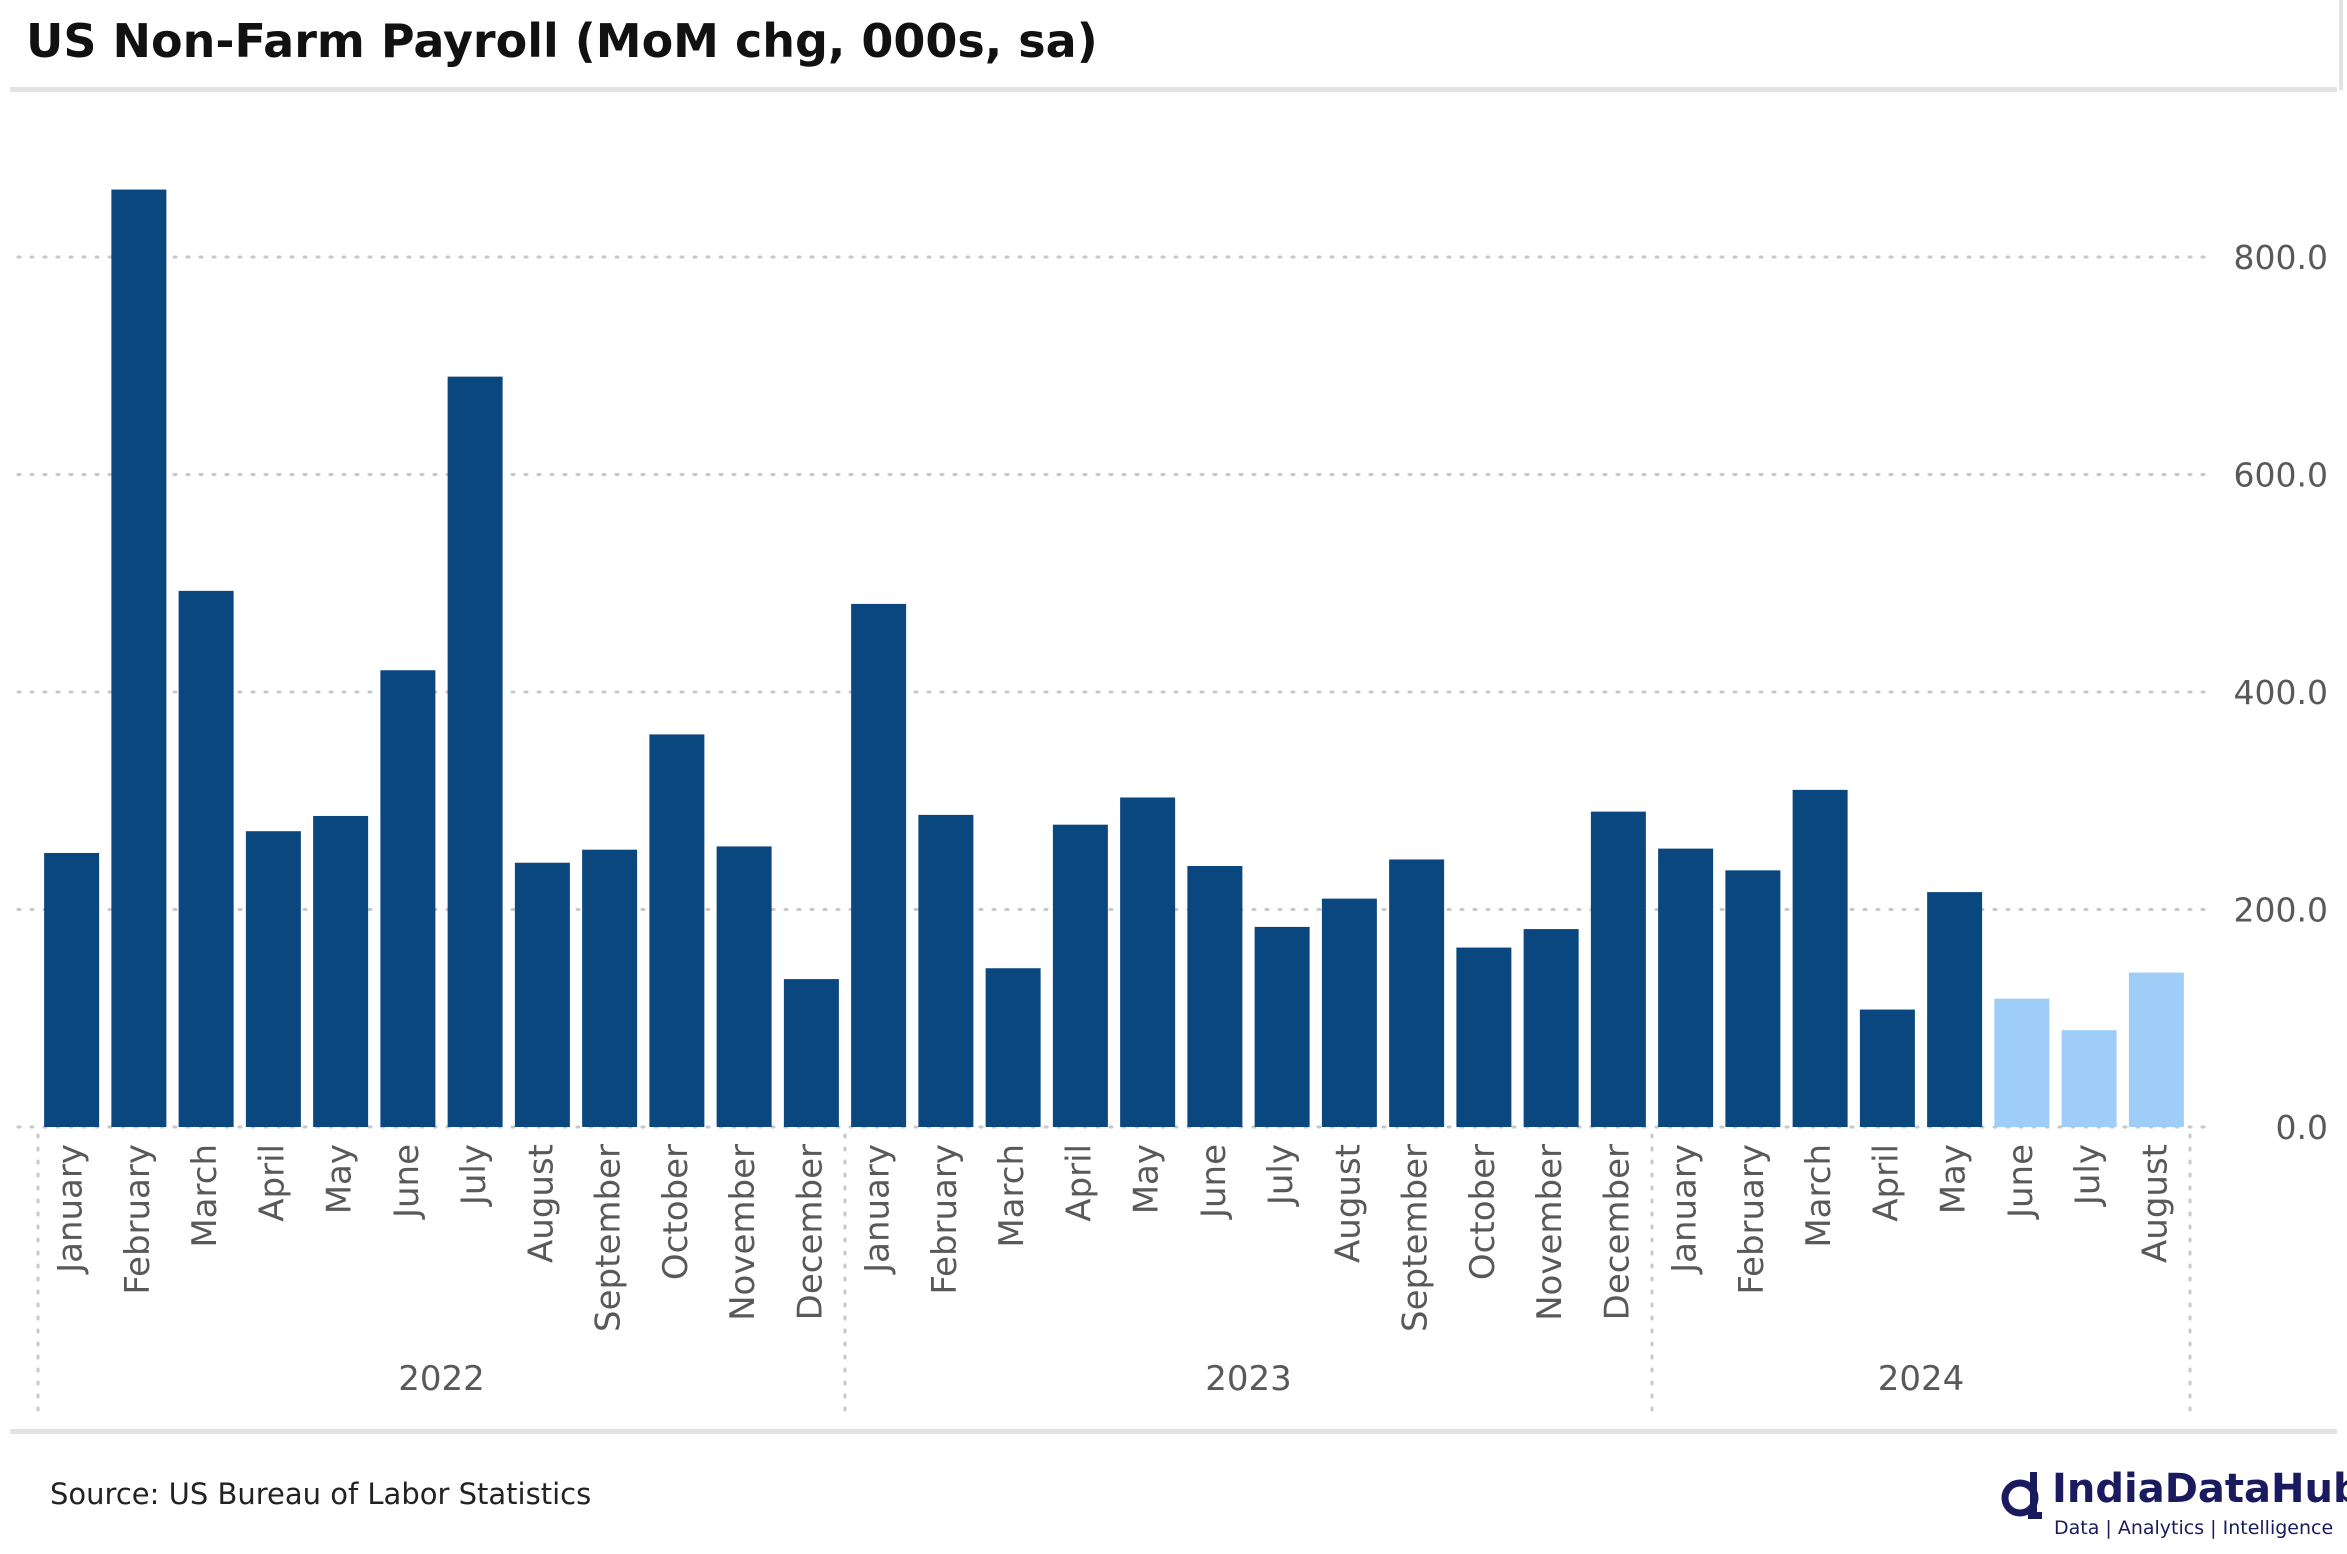 The image size is (2347, 1554). What do you see at coordinates (2281, 257) in the screenshot?
I see `y-tick-label: 800.0` at bounding box center [2281, 257].